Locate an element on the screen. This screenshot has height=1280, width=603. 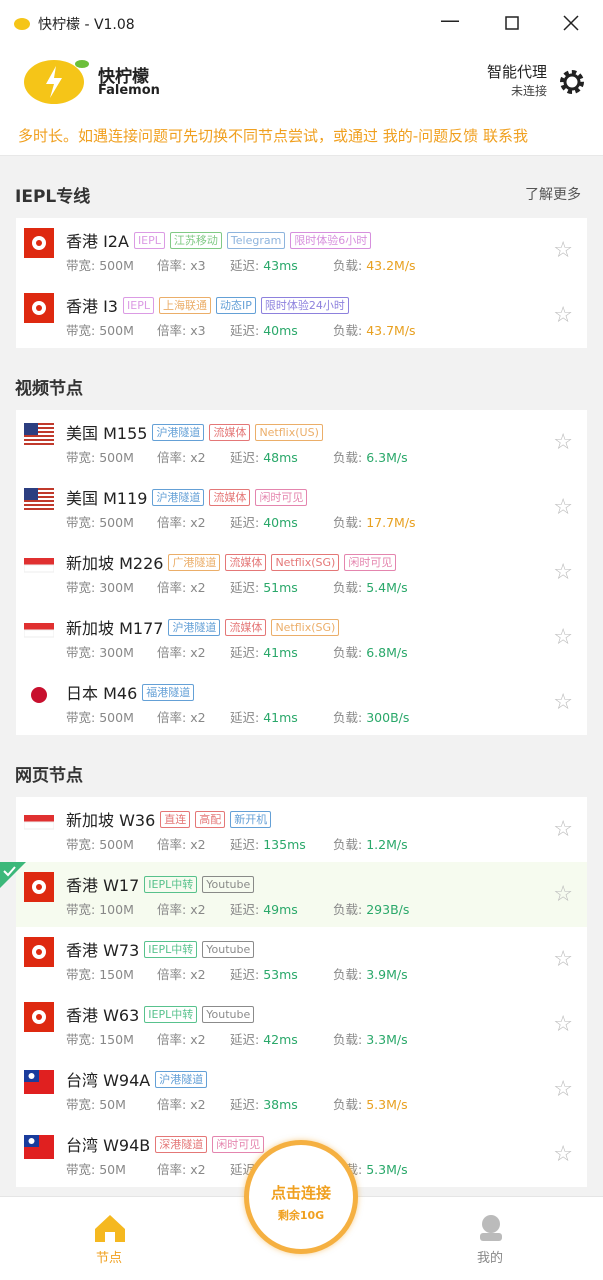
stat-value: 40ms is located at coordinates (280, 330).